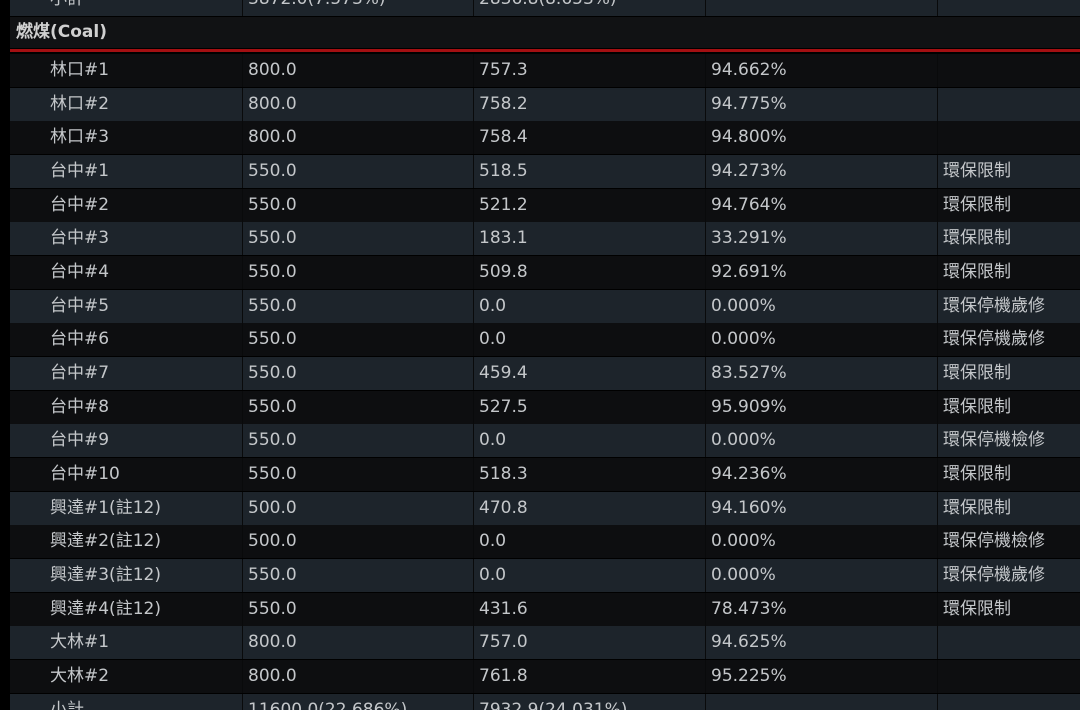 The height and width of the screenshot is (710, 1080). Describe the element at coordinates (589, 70) in the screenshot. I see `table-cell: 757.3` at that location.